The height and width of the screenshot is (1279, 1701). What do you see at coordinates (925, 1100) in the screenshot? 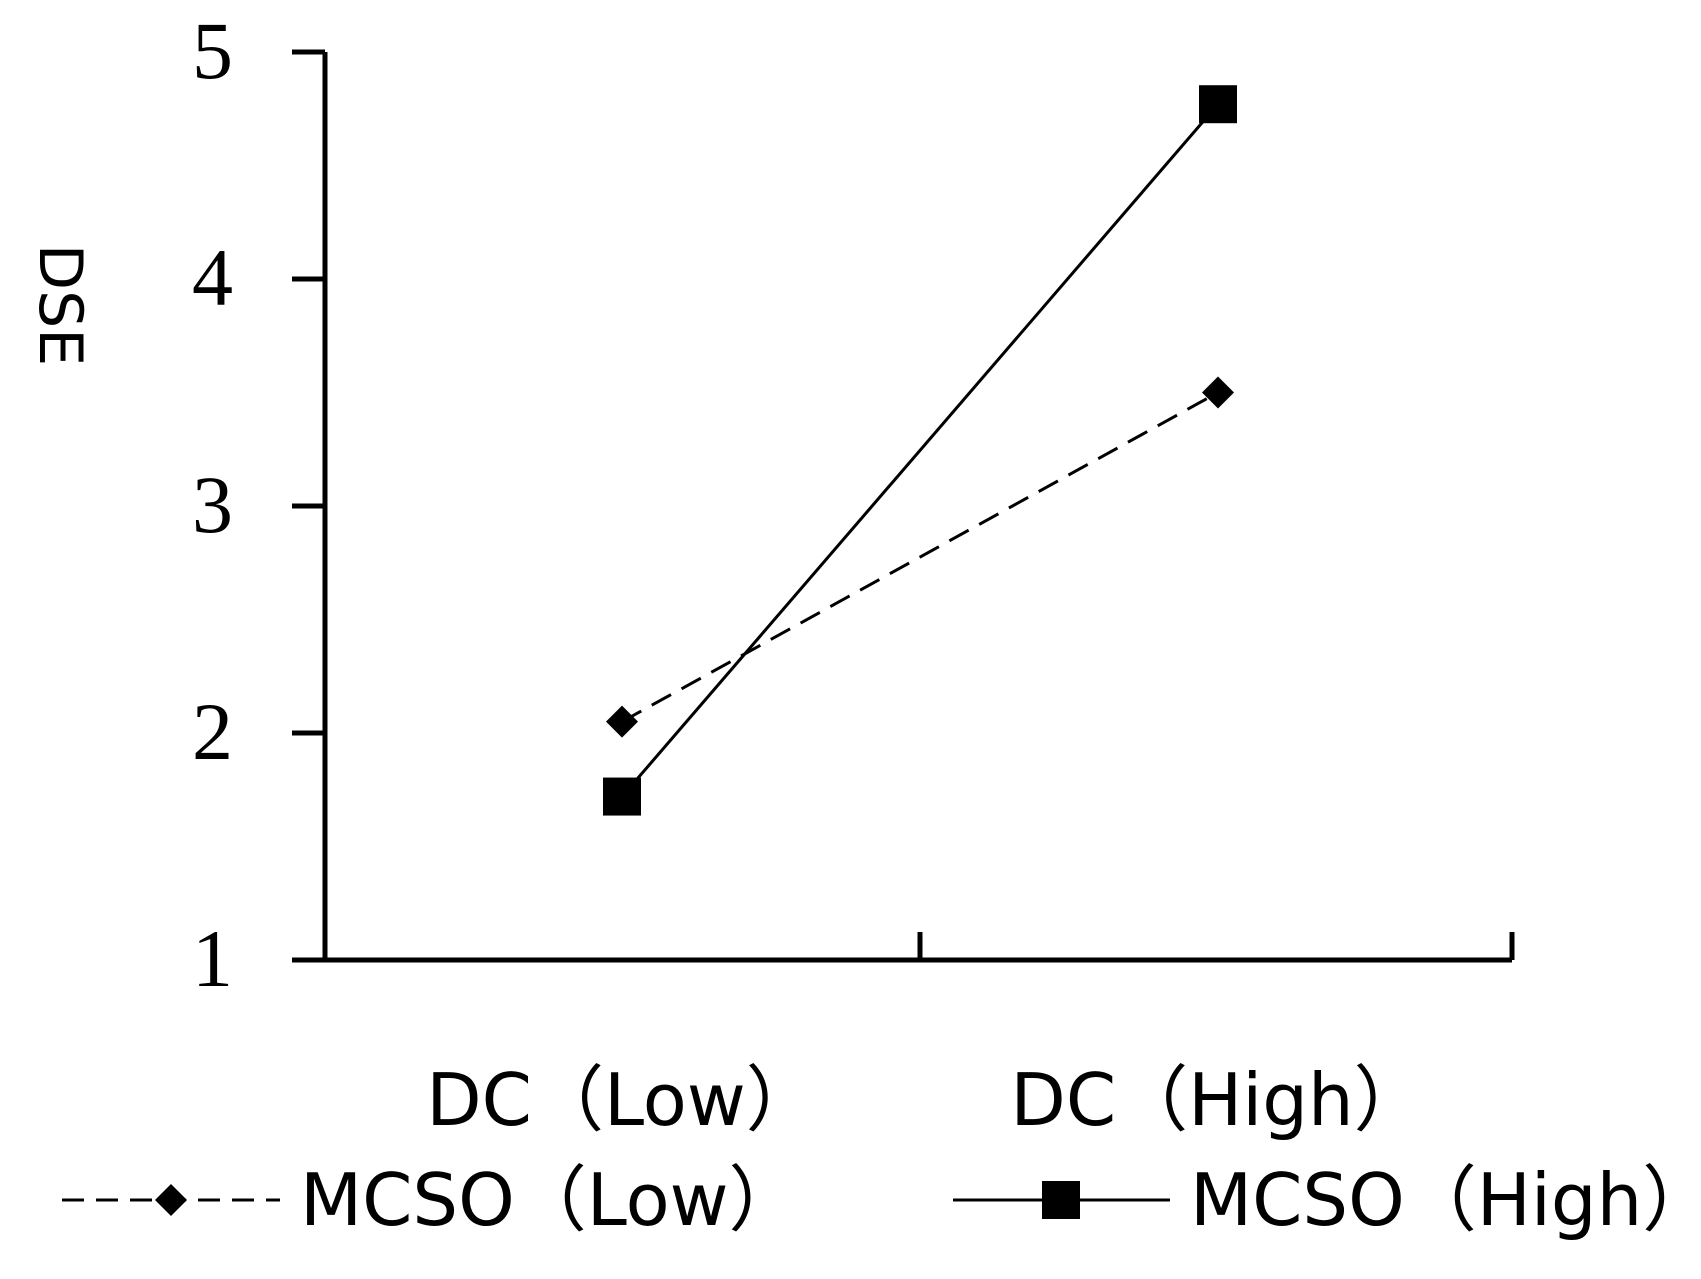
I see `category-labels: DC（Low） DC（High）` at bounding box center [925, 1100].